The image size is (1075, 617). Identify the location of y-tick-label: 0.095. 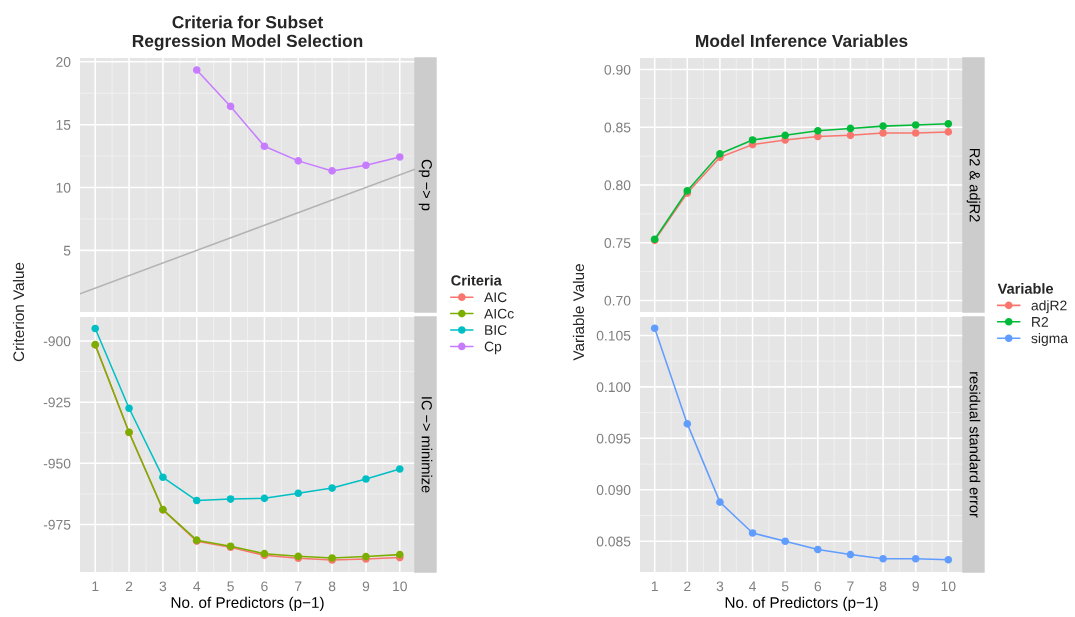
(613, 438).